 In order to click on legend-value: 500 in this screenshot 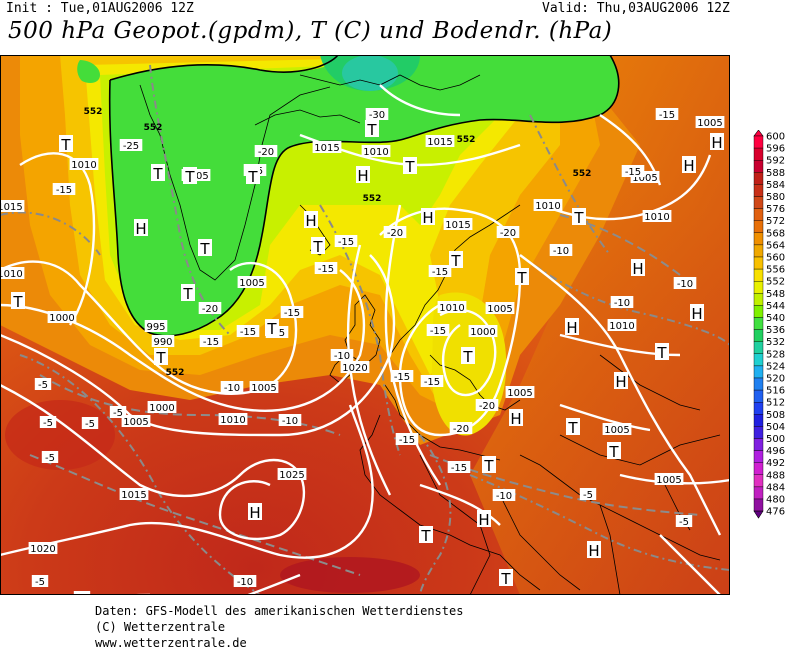, I will do `click(775, 439)`.